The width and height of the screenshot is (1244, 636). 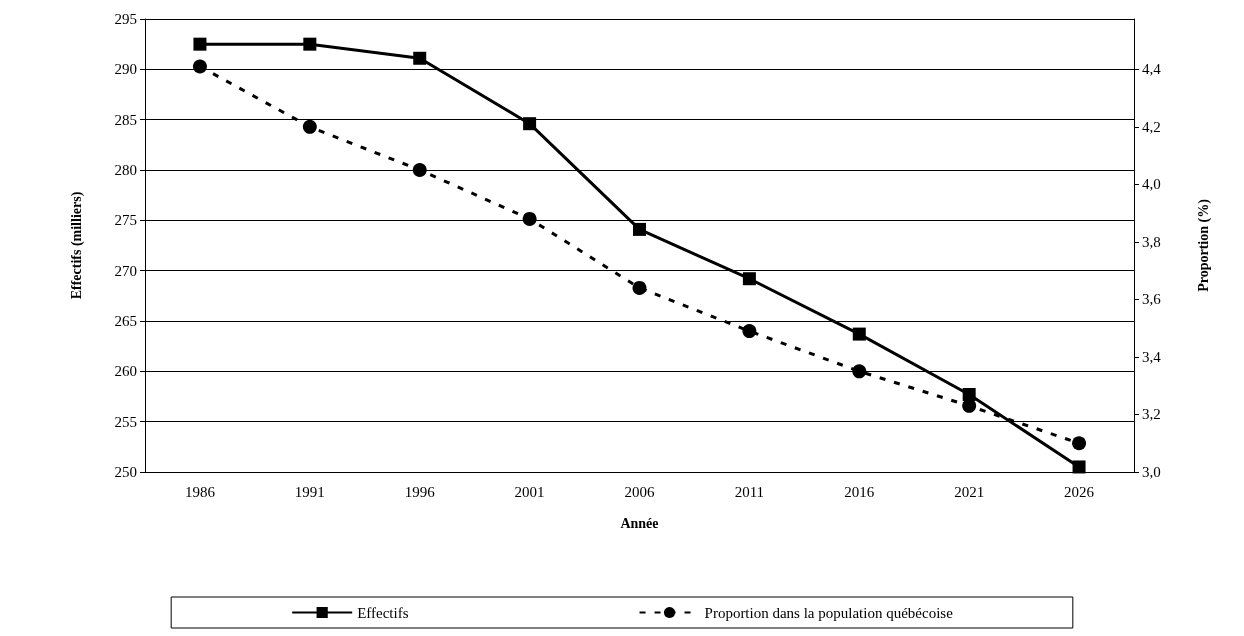 What do you see at coordinates (639, 491) in the screenshot?
I see `x-tick-label: 2006` at bounding box center [639, 491].